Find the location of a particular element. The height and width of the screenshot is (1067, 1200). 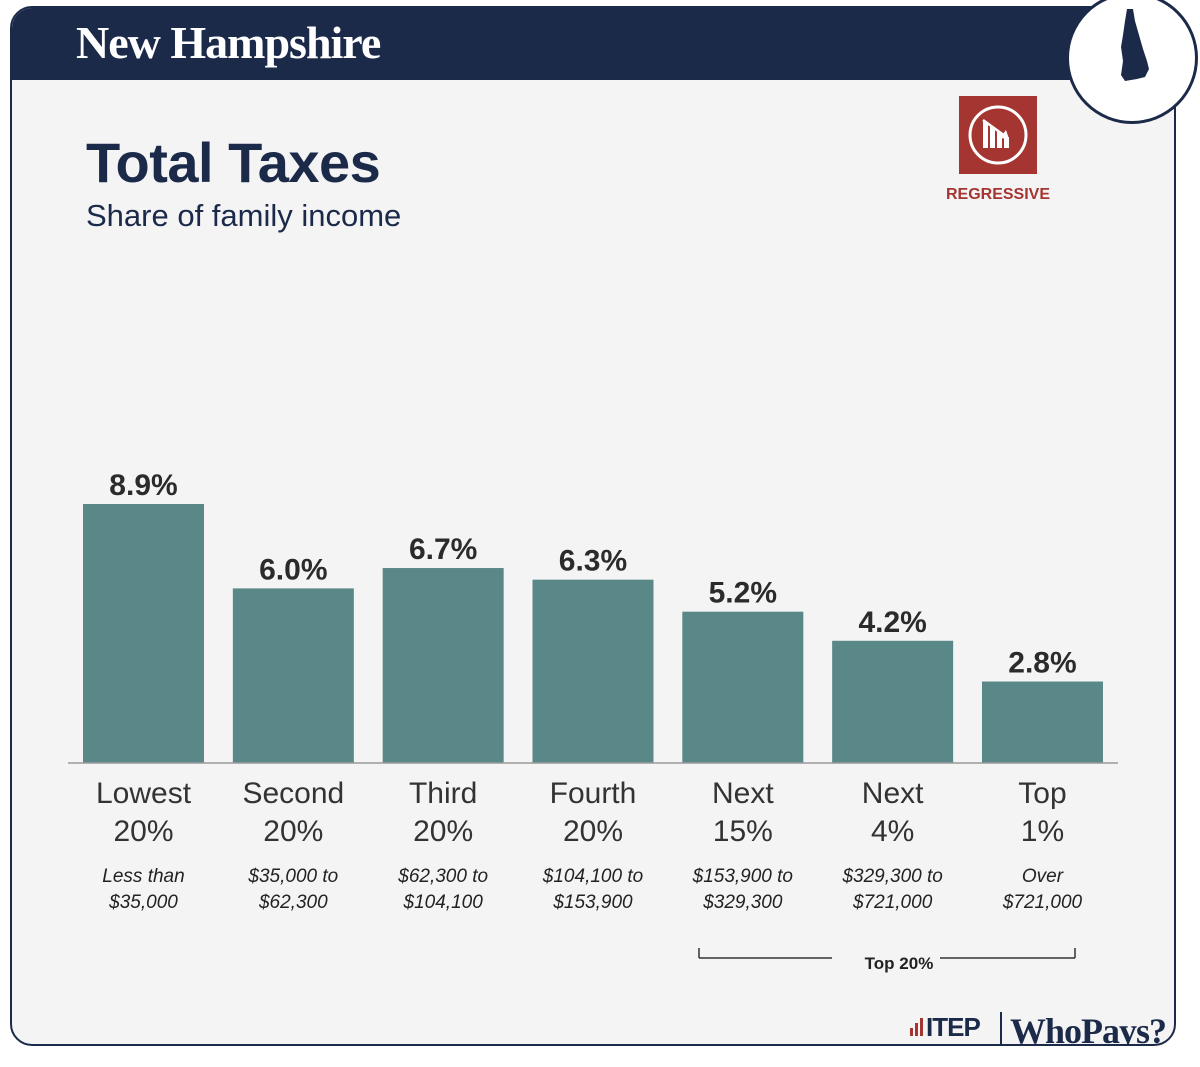

top-20-bracket-label: Top 20% is located at coordinates (899, 964).